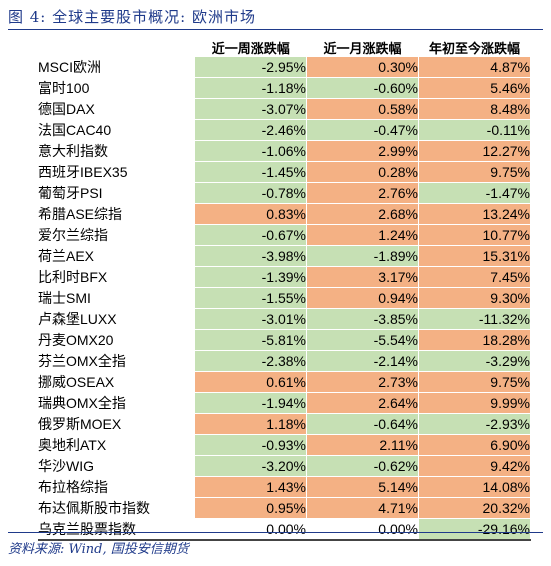 The width and height of the screenshot is (551, 566). Describe the element at coordinates (362, 48) in the screenshot. I see `header-month: 近一月涨跌幅` at that location.